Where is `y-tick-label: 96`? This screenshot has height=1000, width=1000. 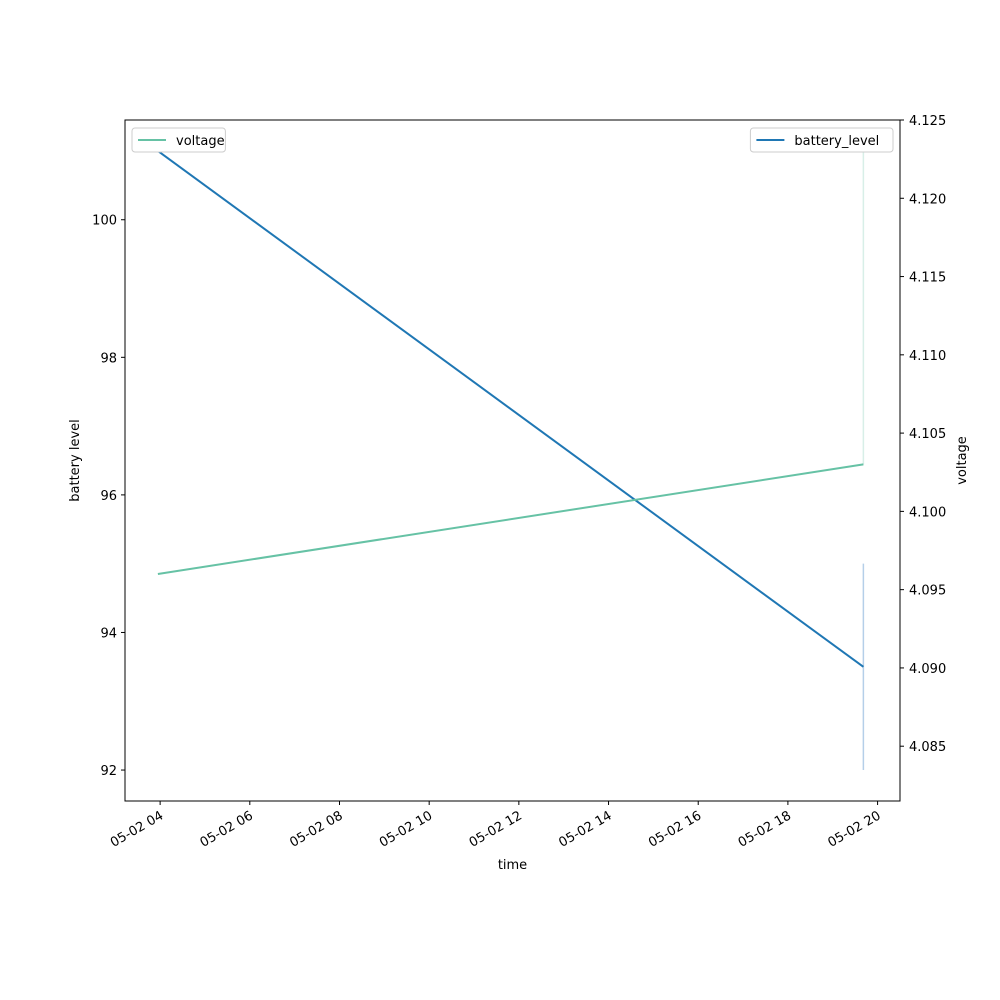
y-tick-label: 96 is located at coordinates (108, 496).